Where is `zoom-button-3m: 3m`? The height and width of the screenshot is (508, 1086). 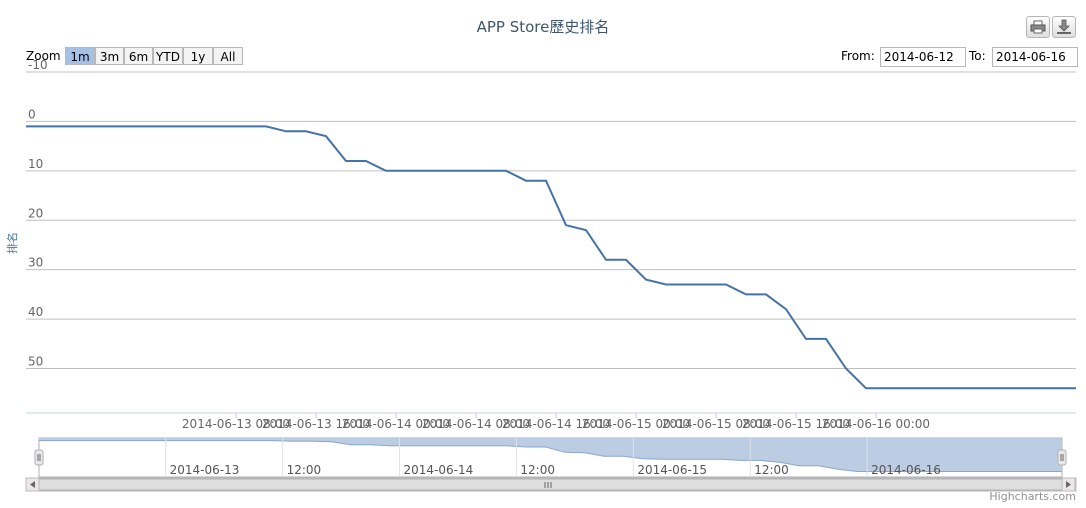 zoom-button-3m: 3m is located at coordinates (109, 56).